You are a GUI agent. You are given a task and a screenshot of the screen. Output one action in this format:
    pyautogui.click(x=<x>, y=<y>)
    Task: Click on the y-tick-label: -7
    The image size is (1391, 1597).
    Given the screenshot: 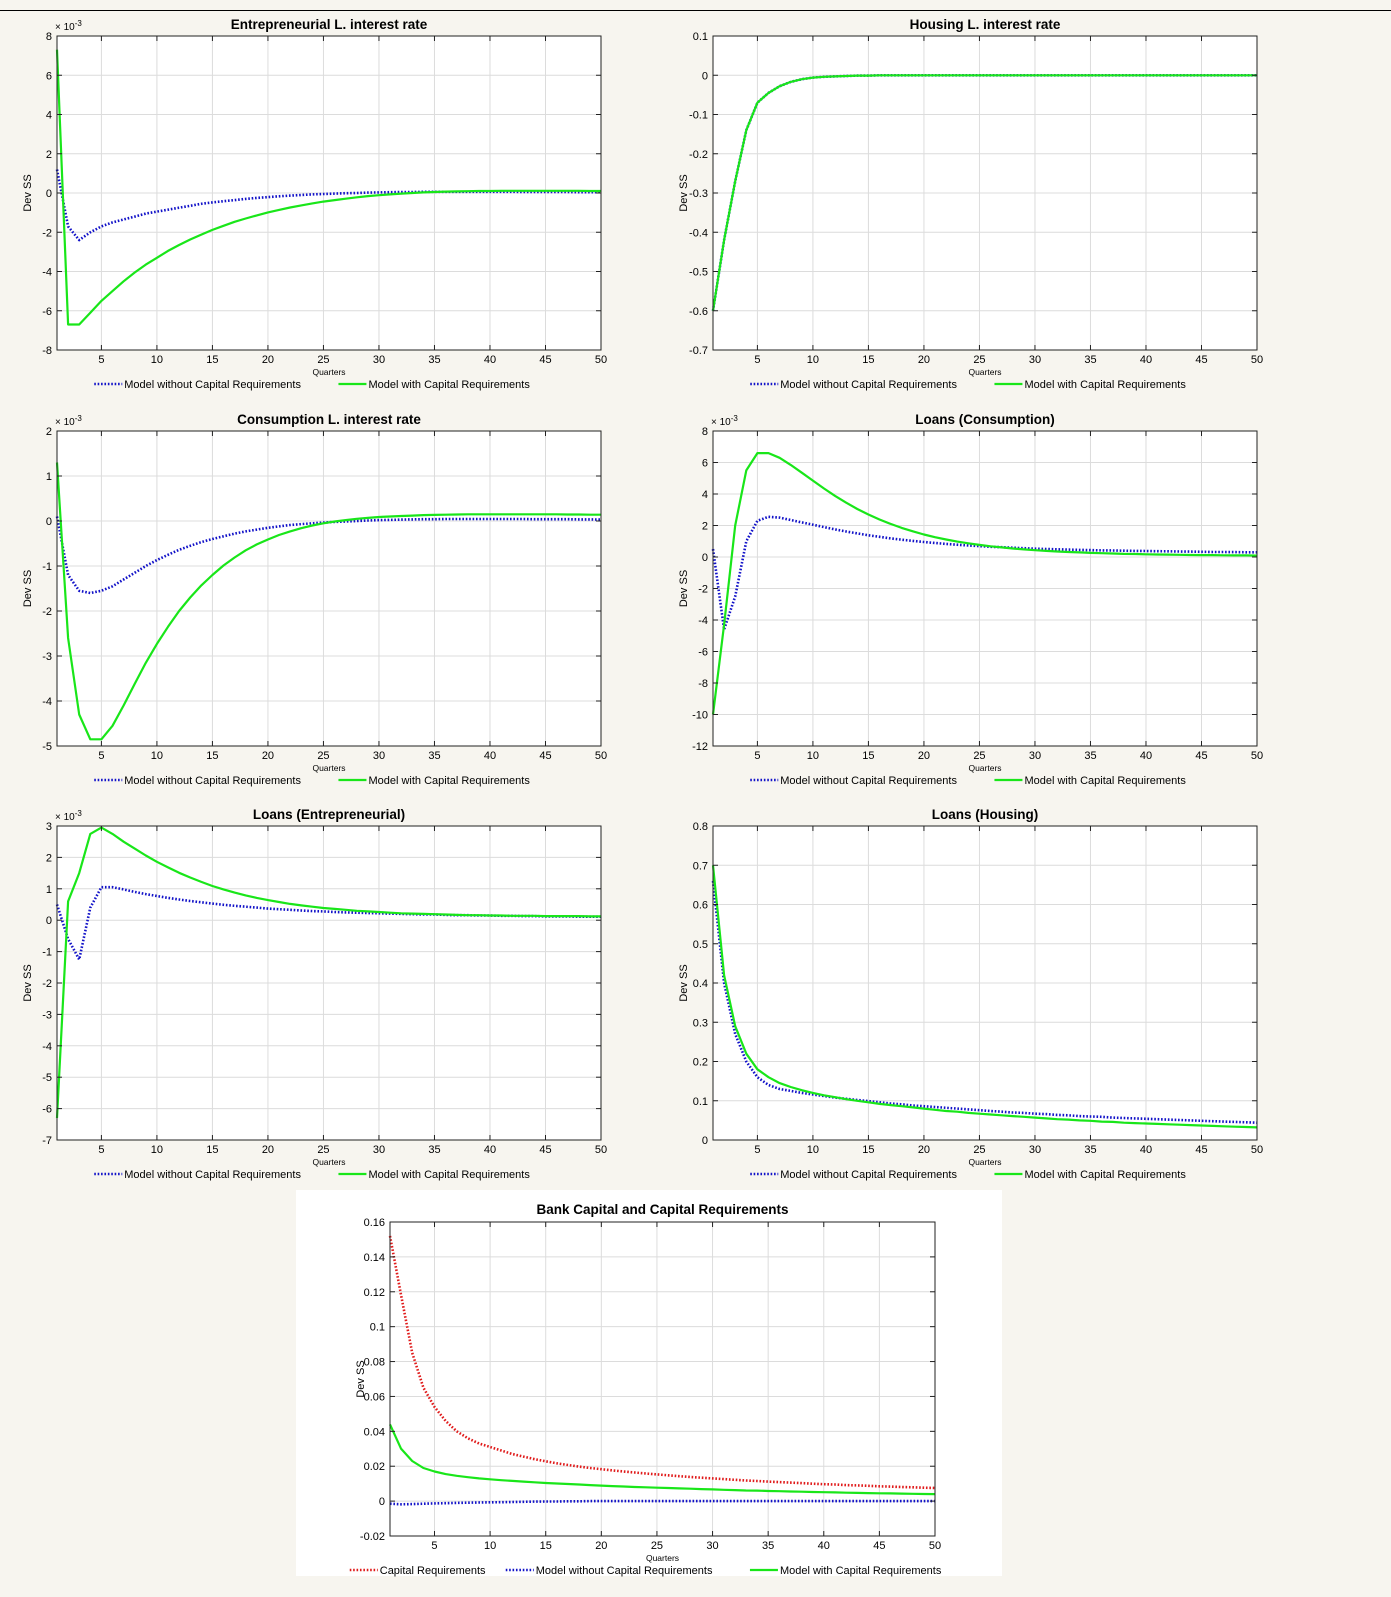 What is the action you would take?
    pyautogui.click(x=47, y=1141)
    